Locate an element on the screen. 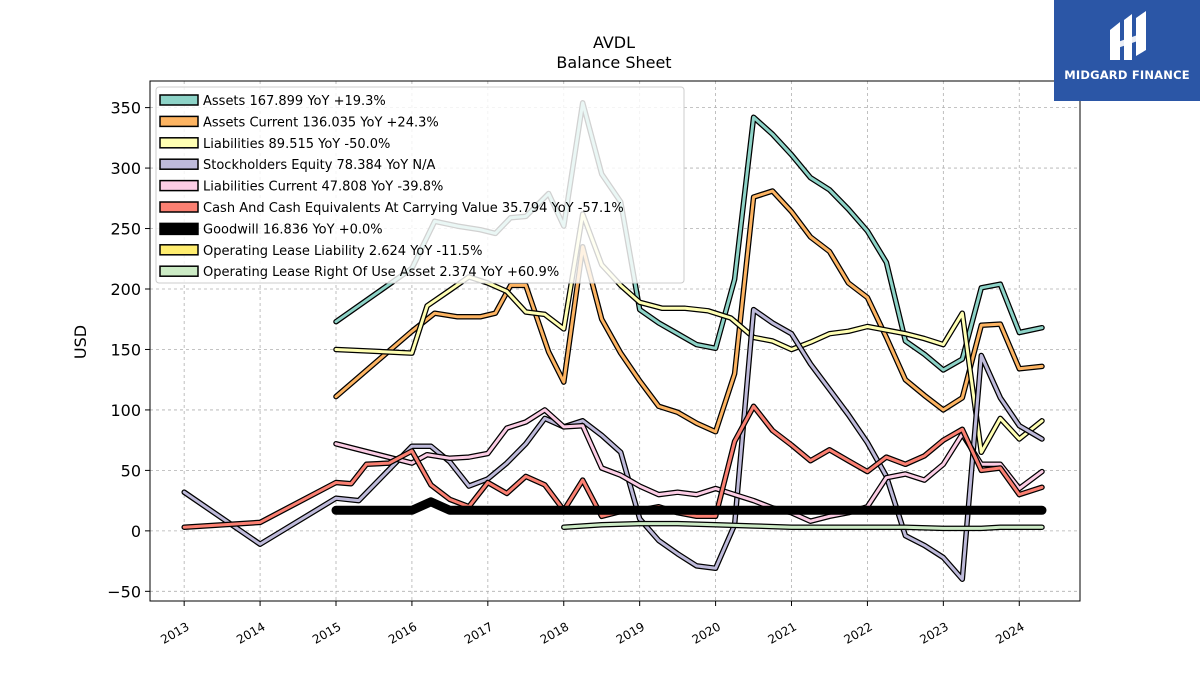  y-tick-label: 50 is located at coordinates (131, 470).